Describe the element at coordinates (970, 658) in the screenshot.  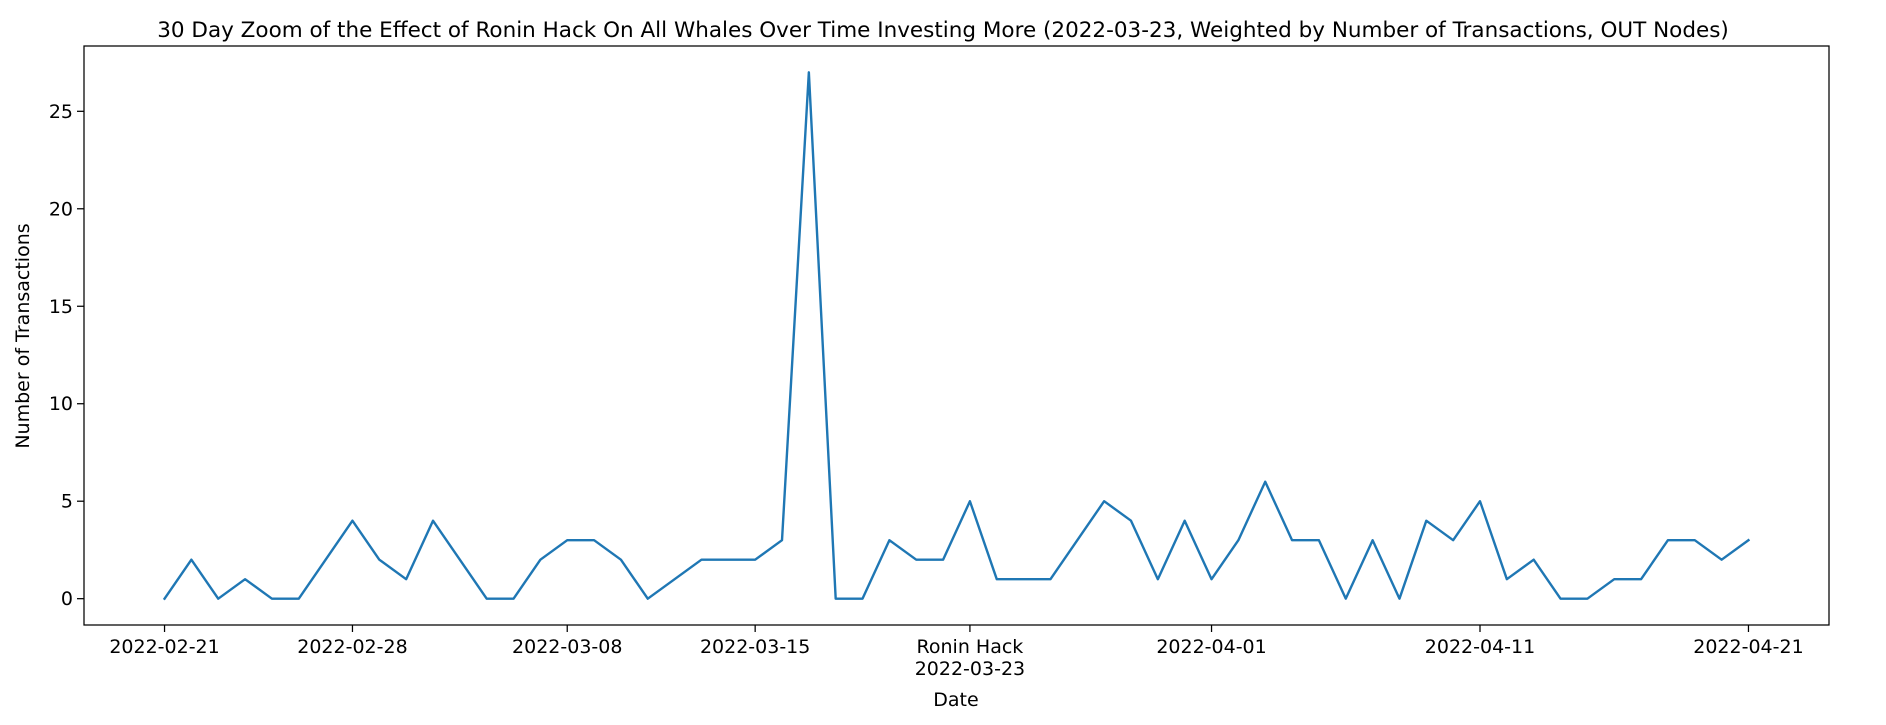
I see `x-tick-label: Ronin Hack 2022-03-23` at that location.